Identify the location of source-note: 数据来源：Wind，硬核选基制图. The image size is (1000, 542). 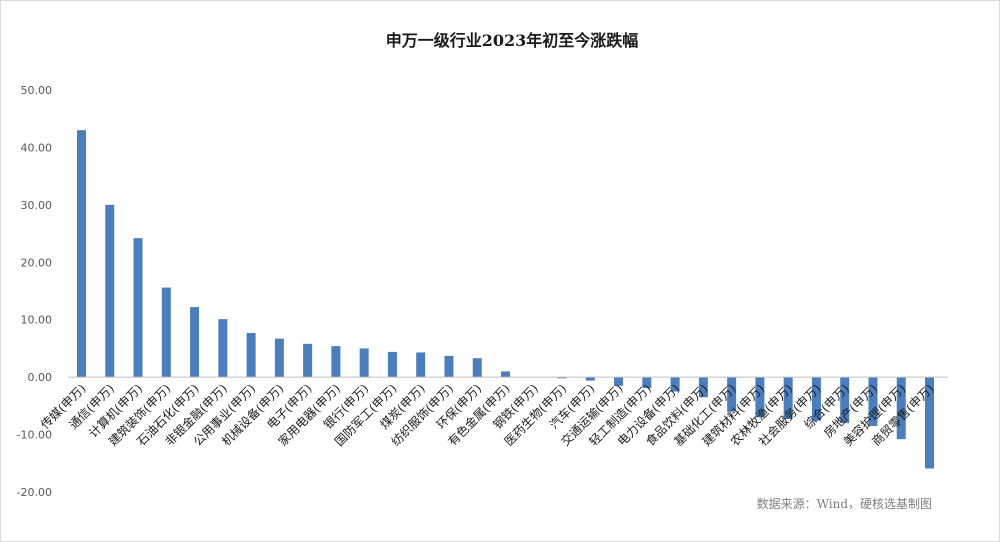
(844, 503).